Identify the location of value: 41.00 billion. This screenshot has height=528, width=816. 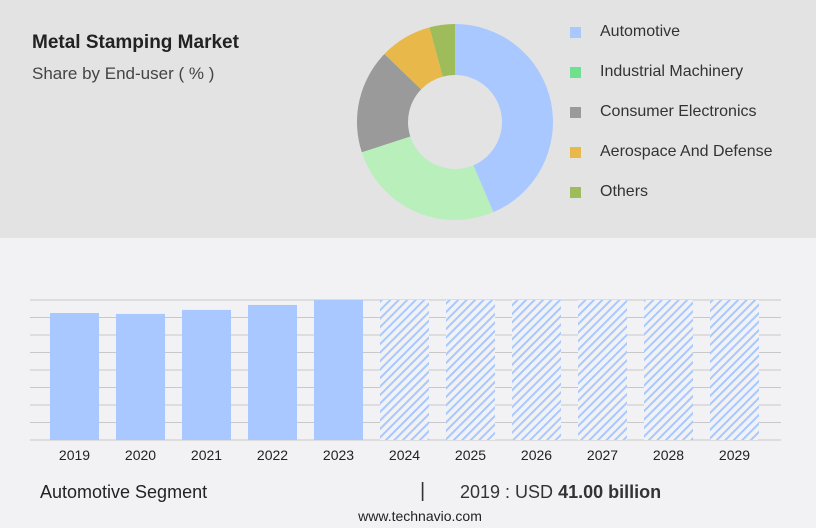
(610, 492).